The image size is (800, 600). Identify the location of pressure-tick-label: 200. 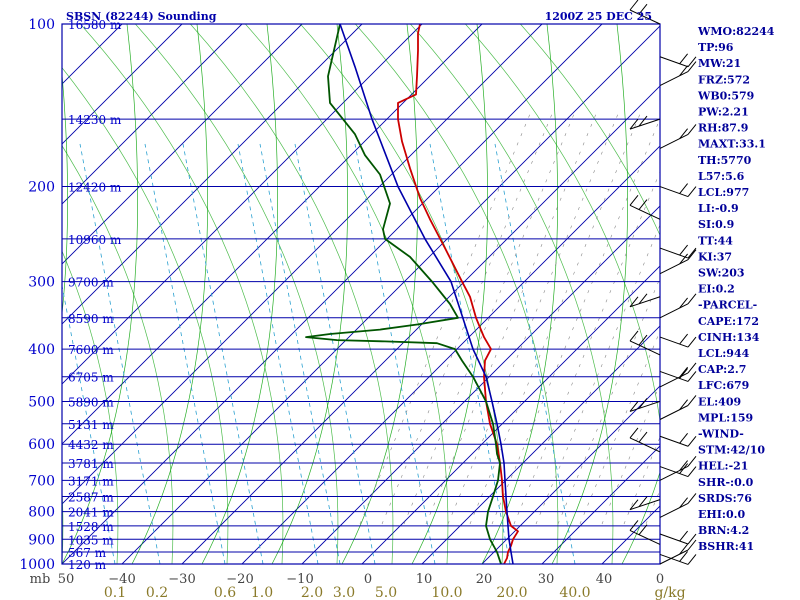
(41, 188).